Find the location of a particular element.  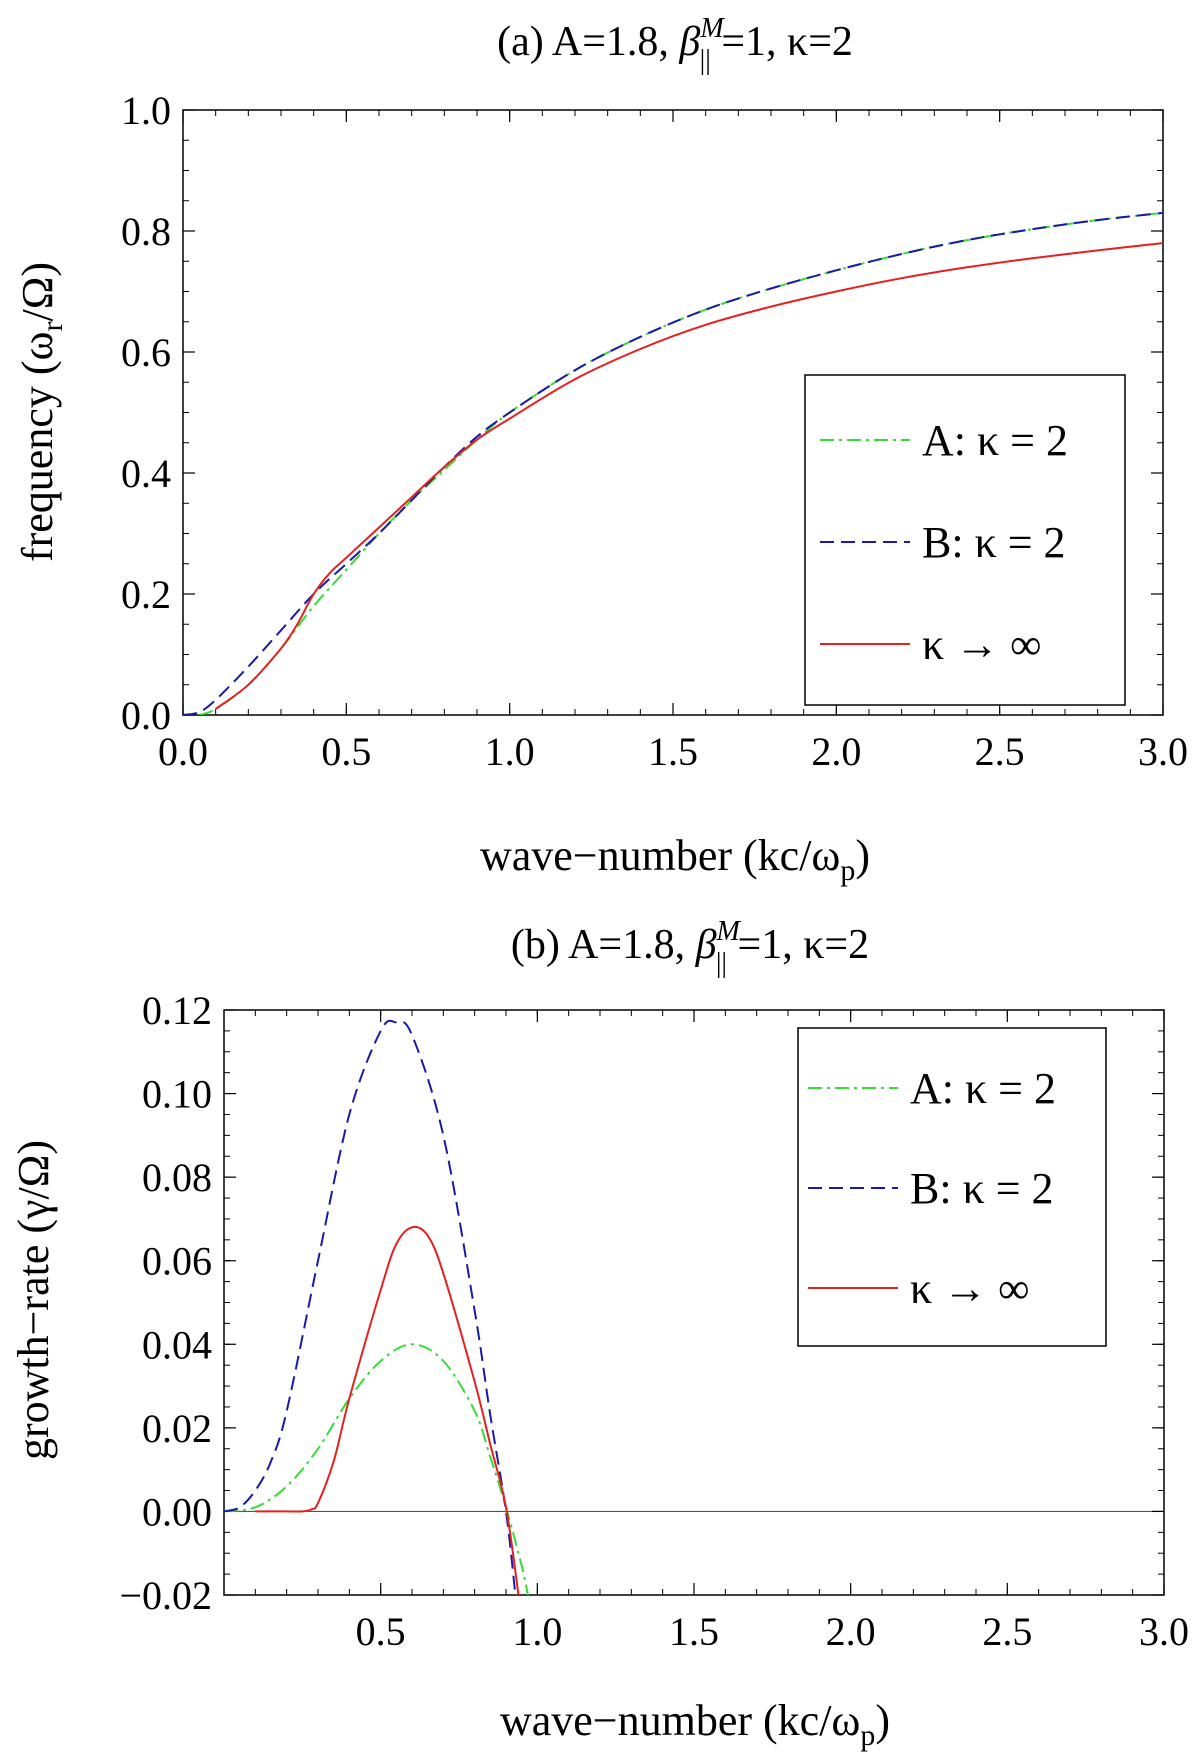

y-tick-label: 0.6 is located at coordinates (146, 352).